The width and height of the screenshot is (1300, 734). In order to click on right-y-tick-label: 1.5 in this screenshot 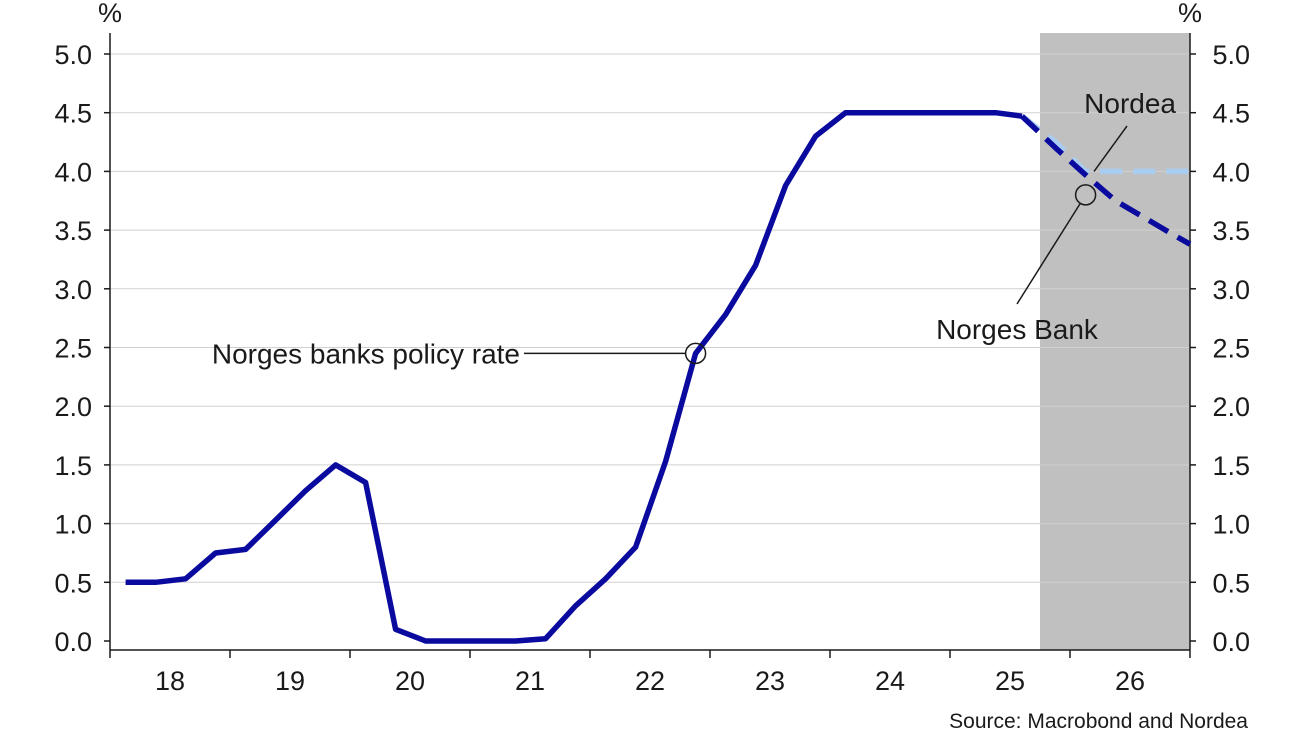, I will do `click(1231, 466)`.